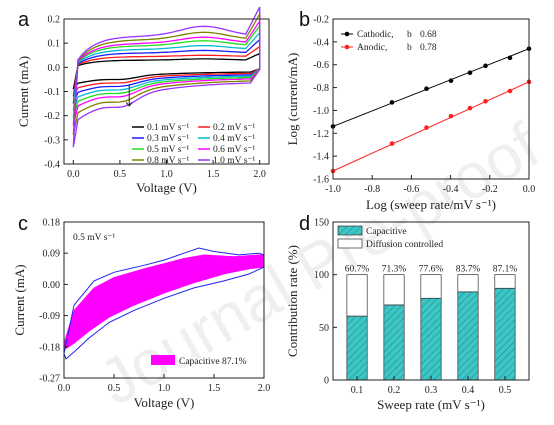 This screenshot has width=554, height=425. Describe the element at coordinates (350, 230) in the screenshot. I see `legend-swatch-capacitive` at that location.